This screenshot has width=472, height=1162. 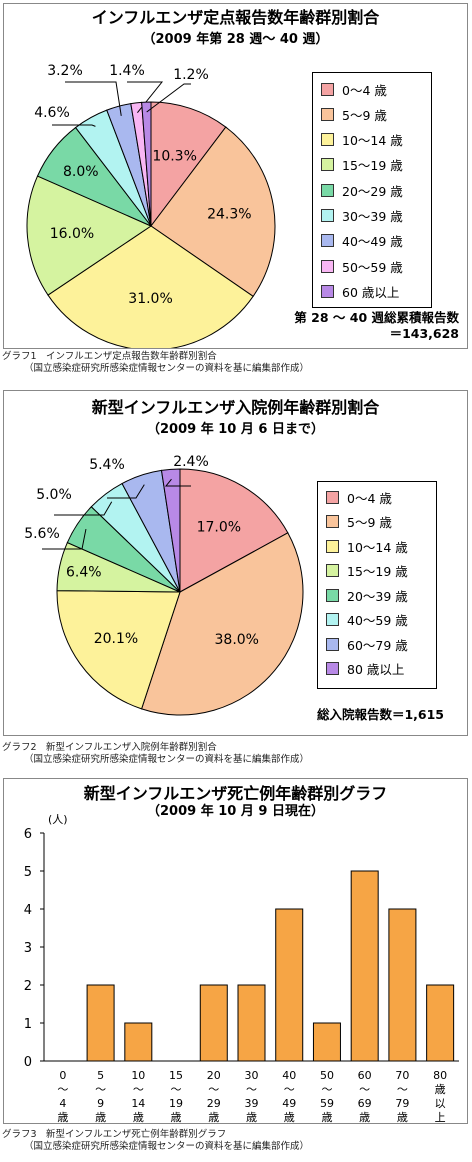 What do you see at coordinates (62, 1103) in the screenshot?
I see `chart3-x-tick-label: 4` at bounding box center [62, 1103].